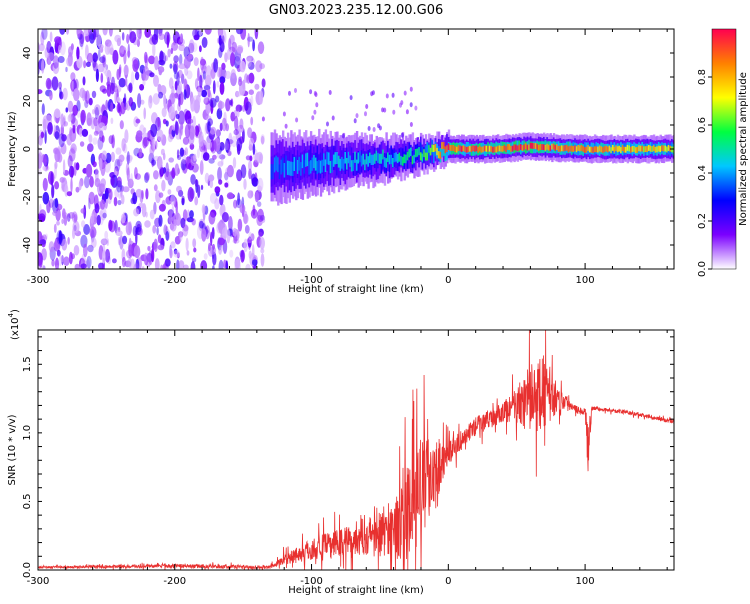  I want to click on snr-y-tick-label: 1.0, so click(27, 433).